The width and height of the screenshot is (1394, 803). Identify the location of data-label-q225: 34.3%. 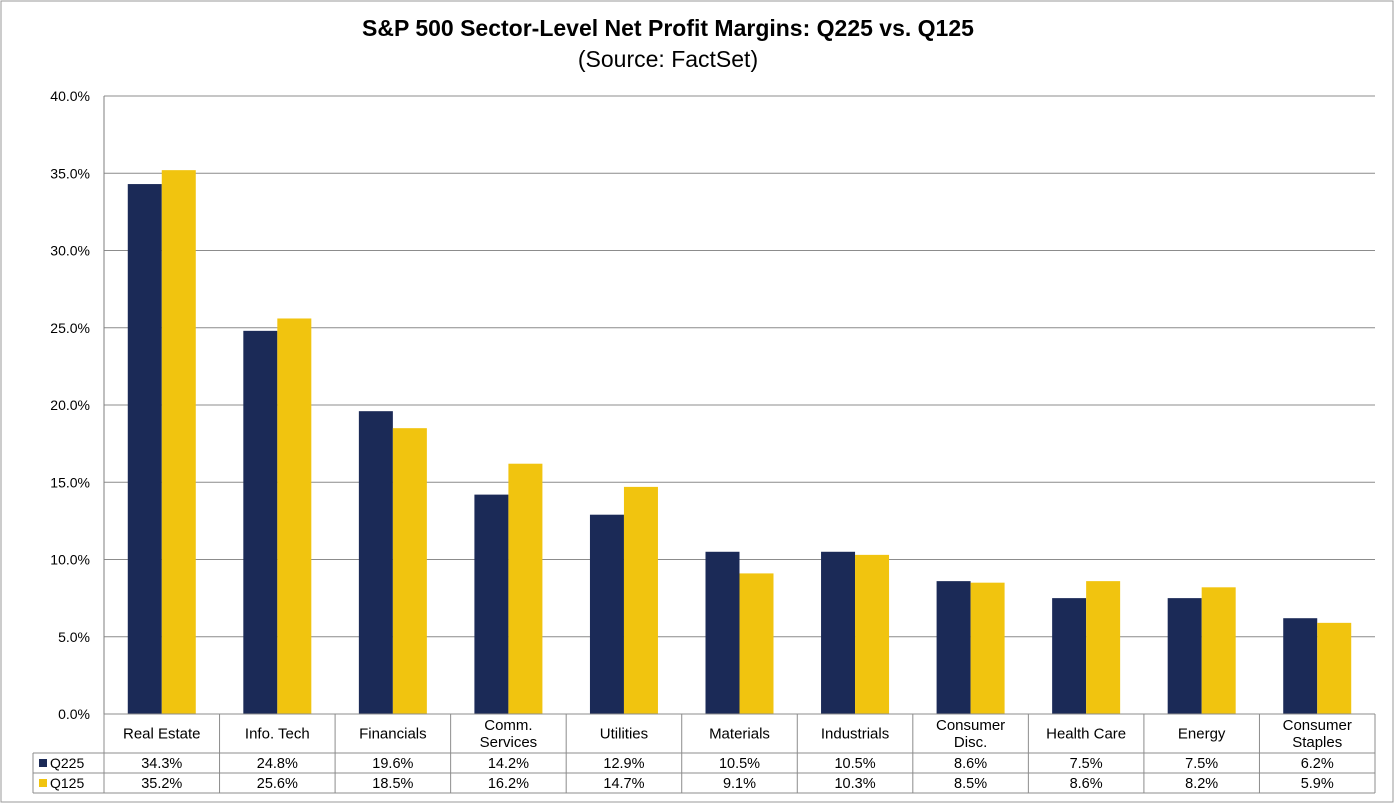
(161, 764).